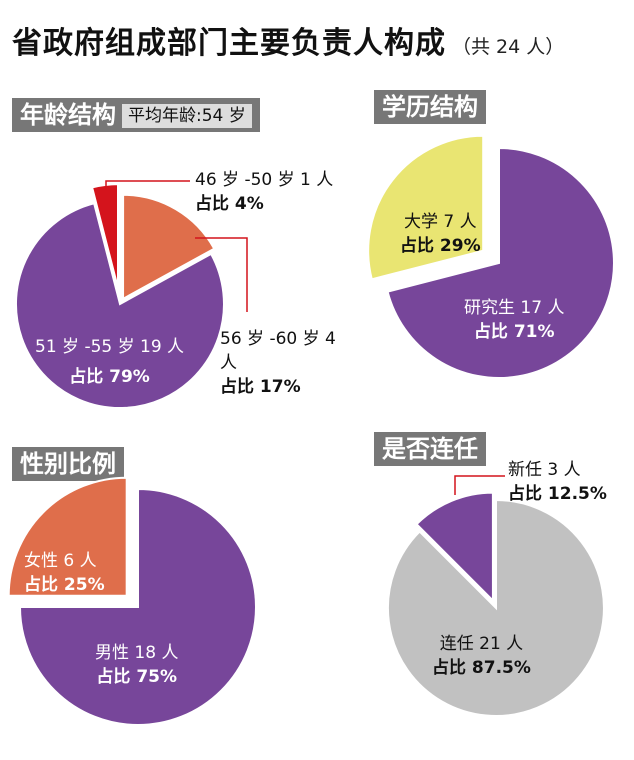  I want to click on age-chart-title-text: 年龄结构, so click(68, 115).